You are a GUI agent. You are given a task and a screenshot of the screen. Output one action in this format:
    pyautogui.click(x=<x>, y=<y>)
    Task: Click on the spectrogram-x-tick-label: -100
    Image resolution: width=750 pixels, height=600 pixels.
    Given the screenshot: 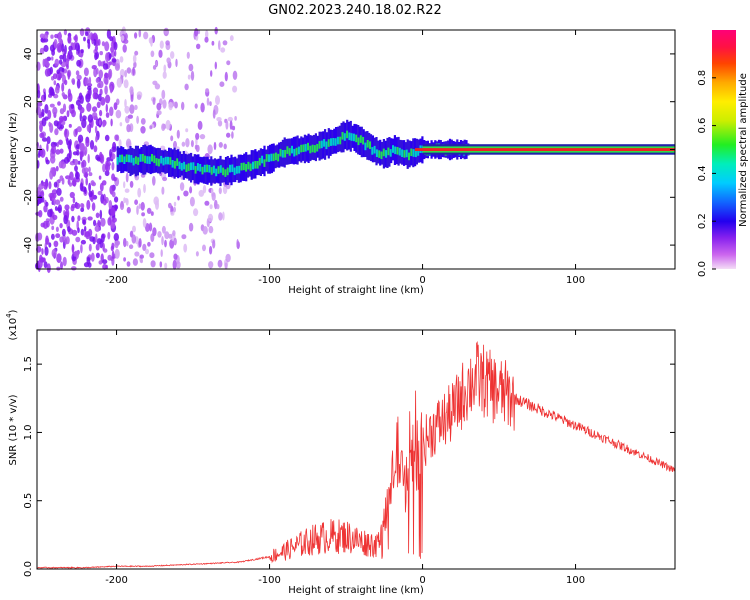 What is the action you would take?
    pyautogui.click(x=269, y=280)
    